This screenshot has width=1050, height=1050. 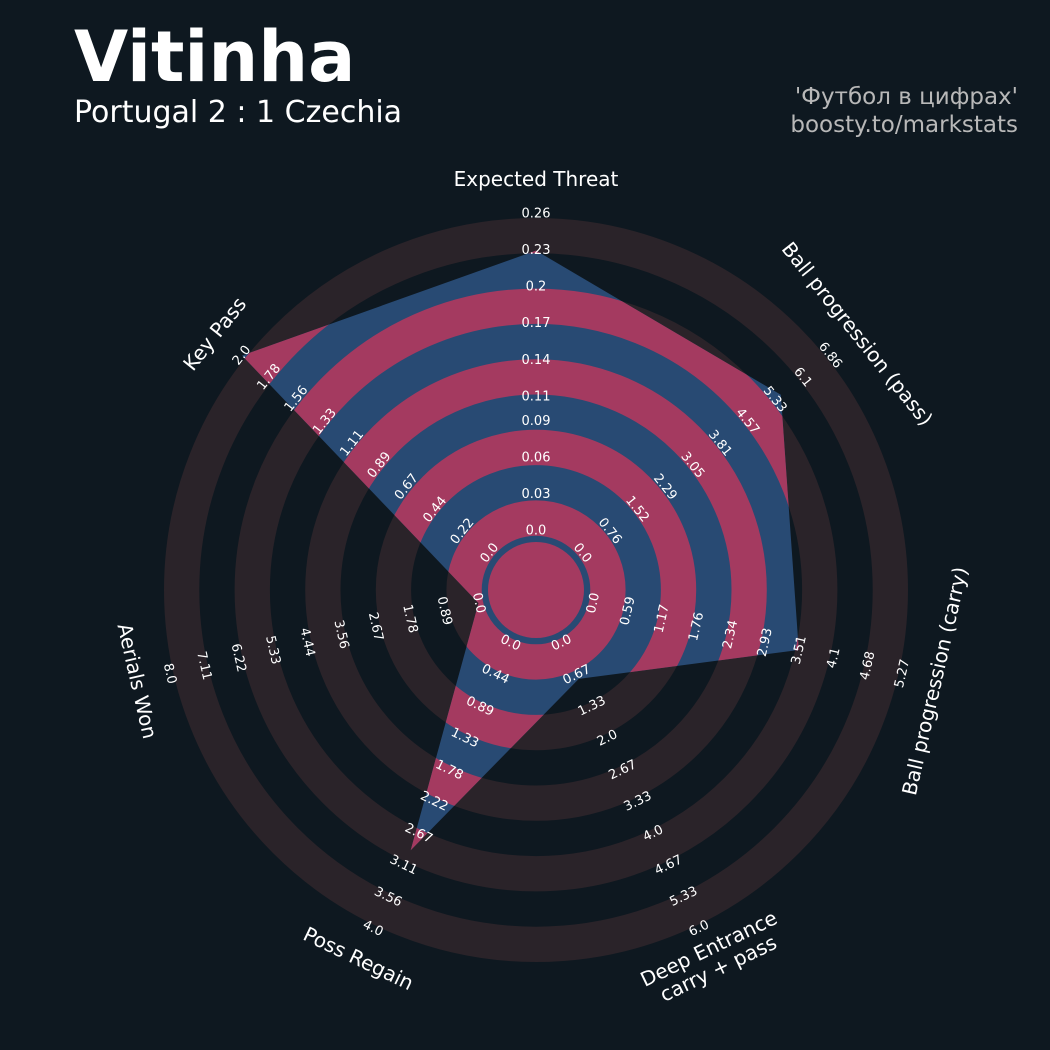 I want to click on tick-label: 3.51, so click(x=799, y=650).